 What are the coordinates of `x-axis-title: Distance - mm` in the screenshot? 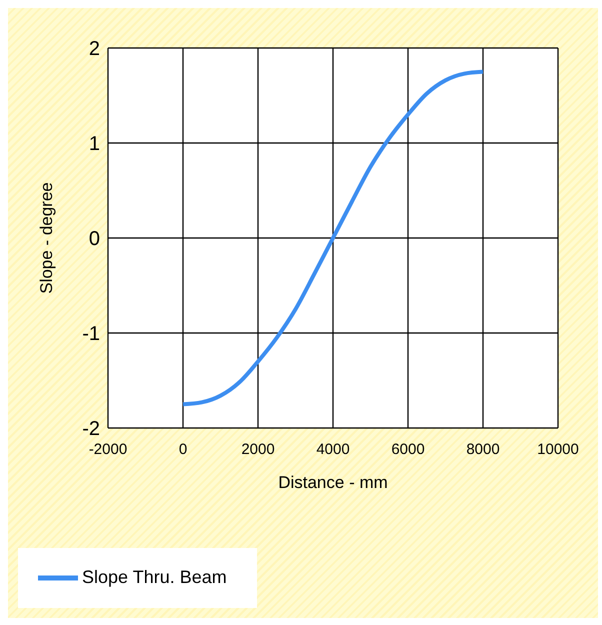 It's located at (333, 482).